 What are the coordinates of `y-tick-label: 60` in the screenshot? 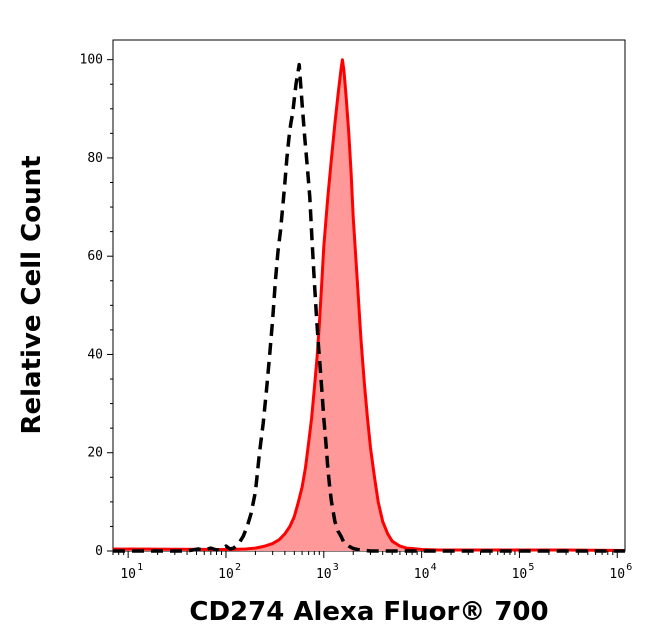 It's located at (95, 256).